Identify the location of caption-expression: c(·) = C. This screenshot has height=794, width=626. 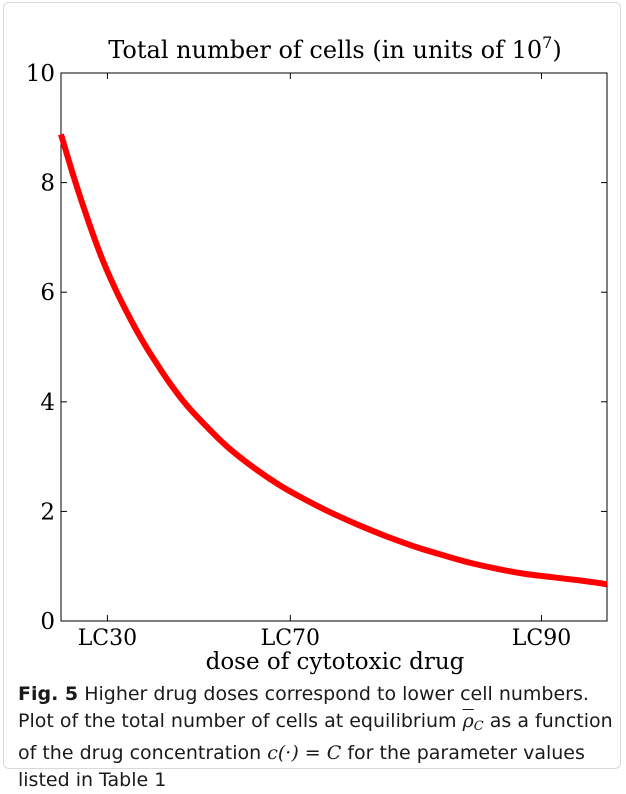
(304, 753).